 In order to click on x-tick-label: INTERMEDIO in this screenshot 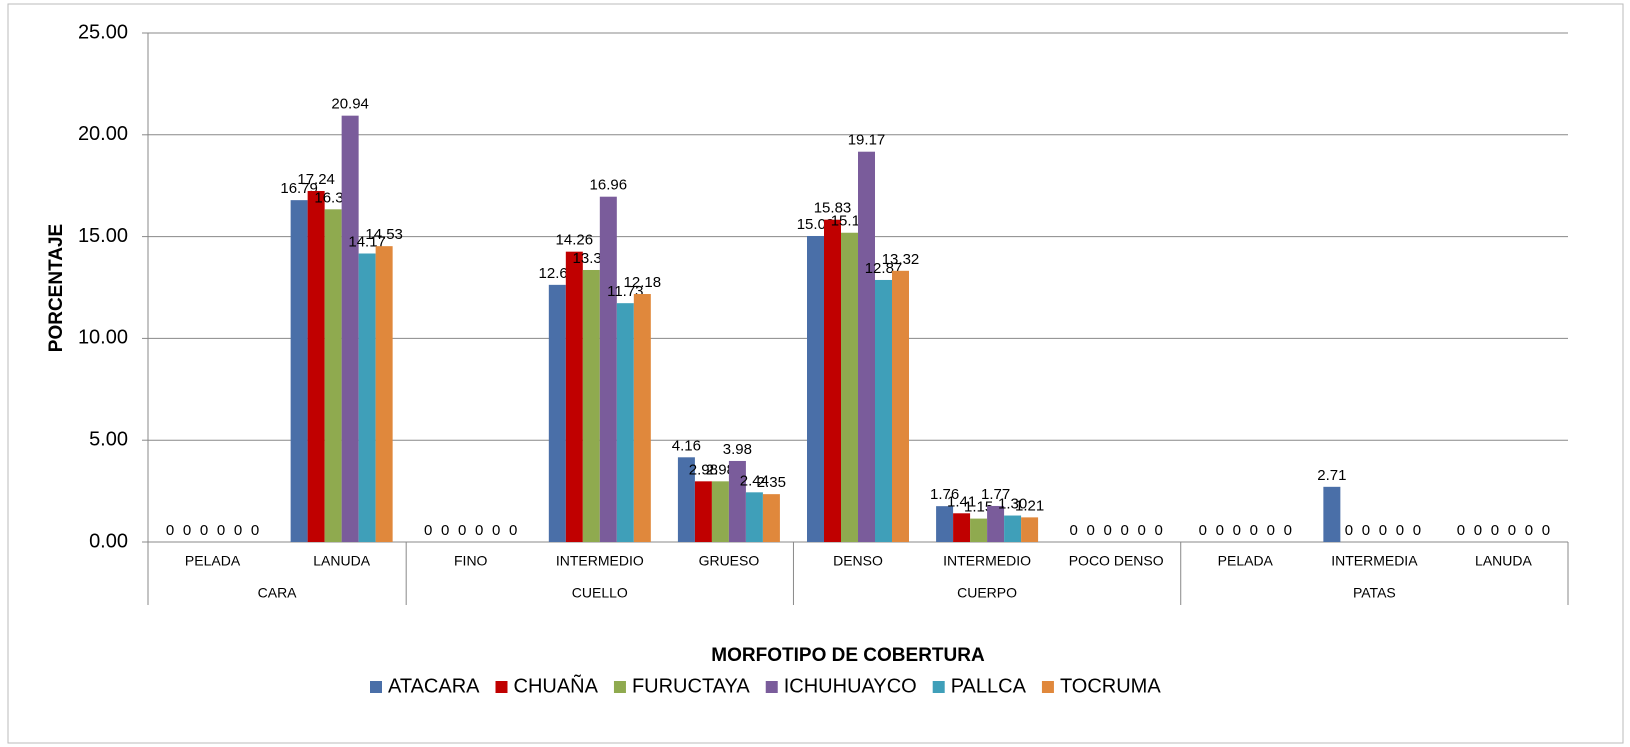, I will do `click(987, 561)`.